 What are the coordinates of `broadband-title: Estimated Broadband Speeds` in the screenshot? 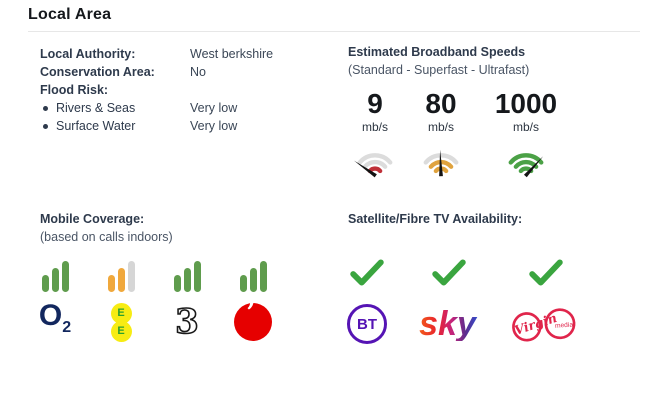 It's located at (437, 52).